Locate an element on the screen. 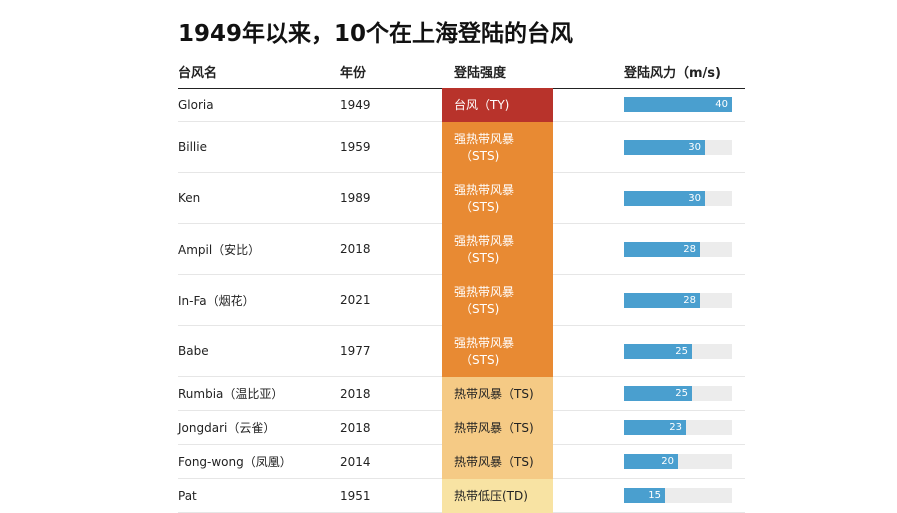 The image size is (897, 513). wind-value-label: 15 is located at coordinates (654, 495).